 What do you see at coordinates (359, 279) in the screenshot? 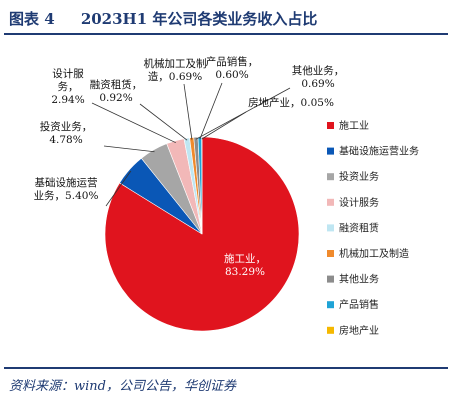
I see `legend-label-7: 其他业务` at bounding box center [359, 279].